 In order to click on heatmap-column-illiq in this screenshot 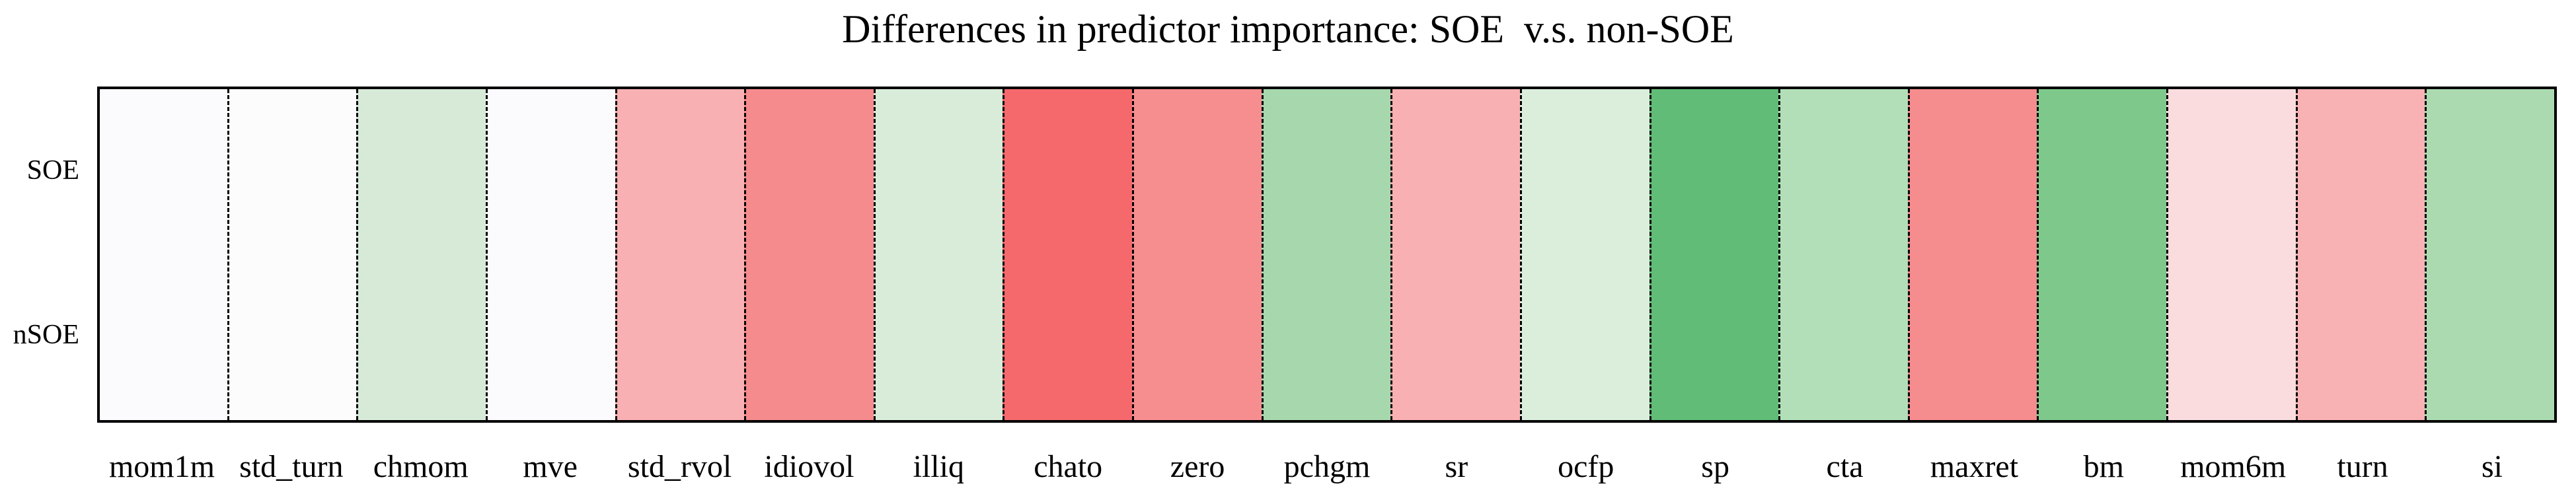, I will do `click(938, 254)`.